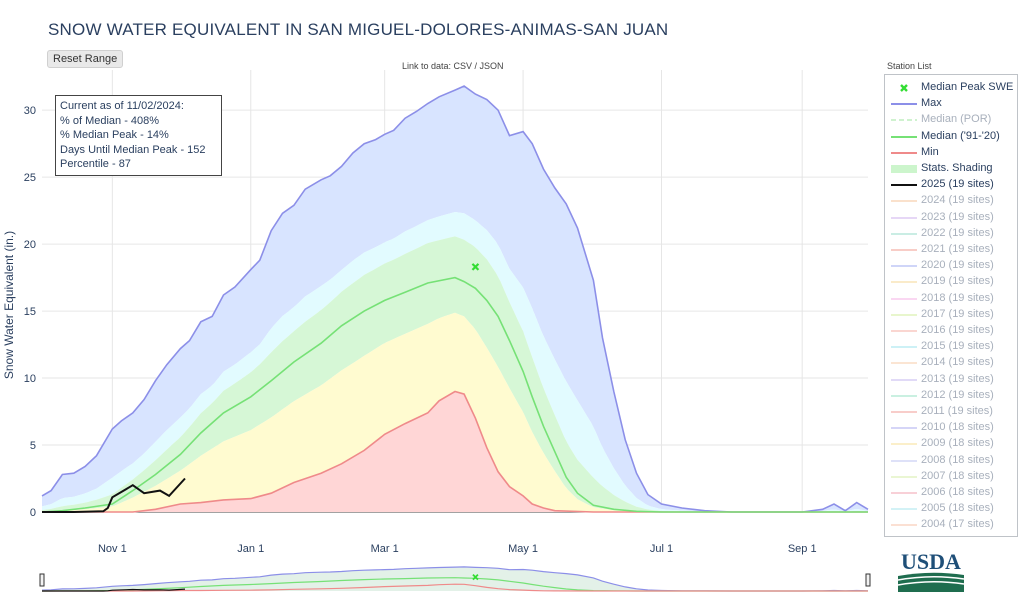 This screenshot has width=1023, height=597. Describe the element at coordinates (957, 330) in the screenshot. I see `legend-label: 2016 (19 sites)` at that location.